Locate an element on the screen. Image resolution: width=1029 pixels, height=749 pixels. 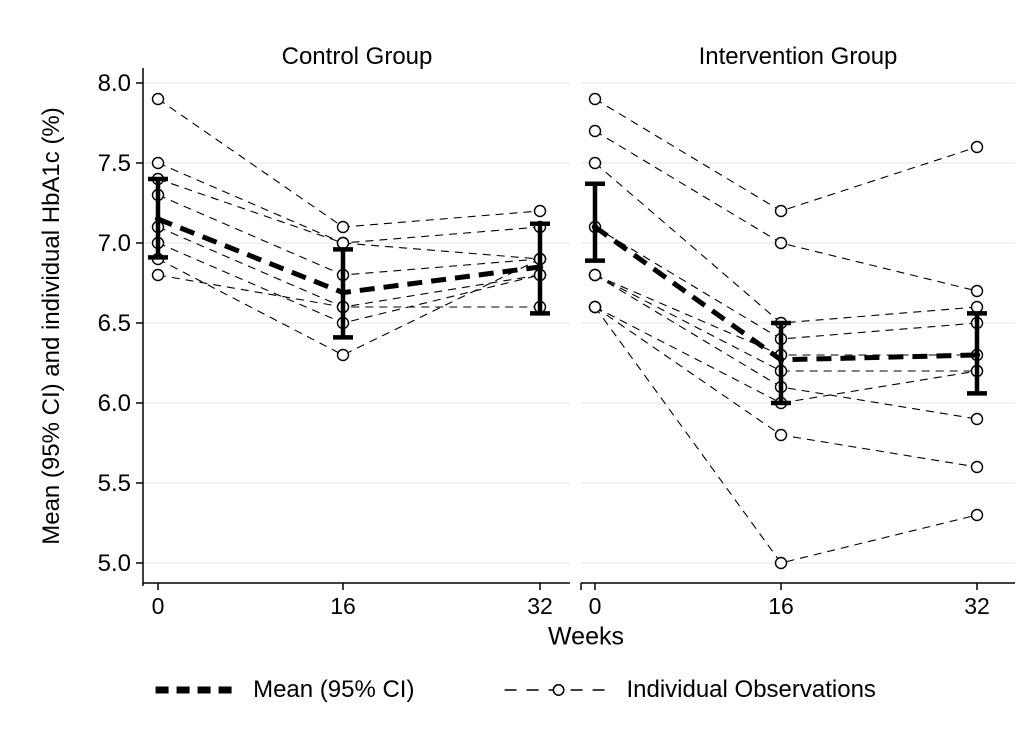
y-tick-label: 7.0 is located at coordinates (114, 243).